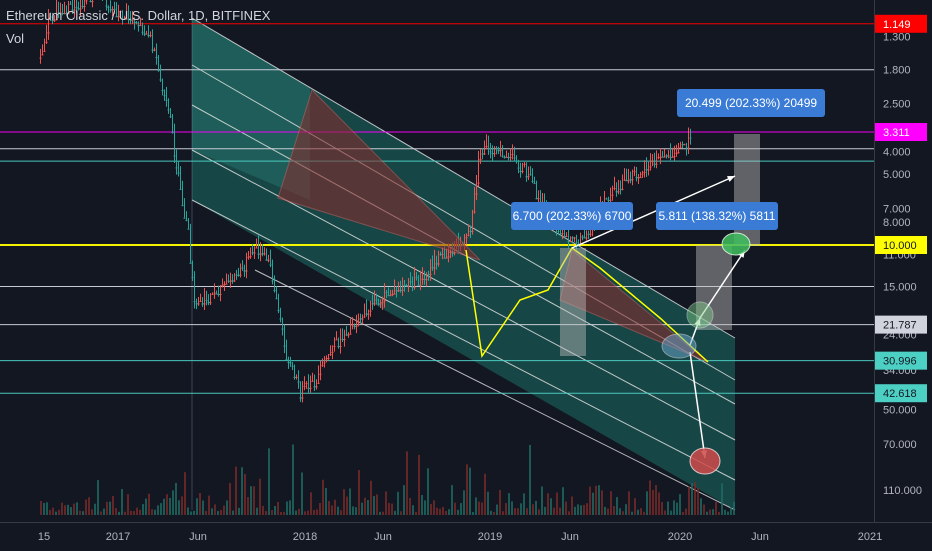 The image size is (932, 551). What do you see at coordinates (679, 346) in the screenshot?
I see `bottom-marker` at bounding box center [679, 346].